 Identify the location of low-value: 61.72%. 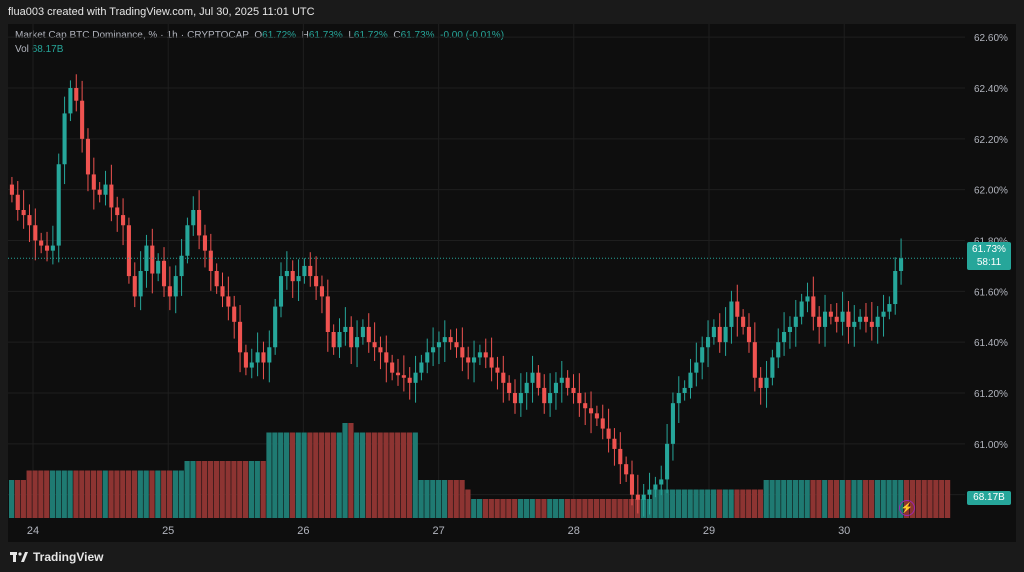
(370, 35).